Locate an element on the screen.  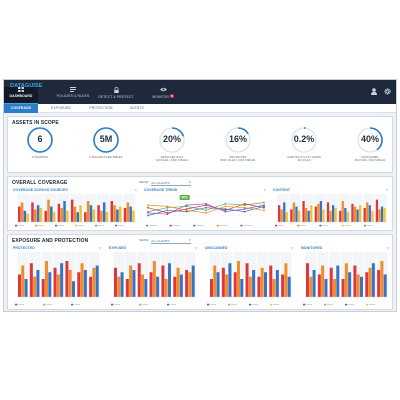
tab-protection: PROTECTION is located at coordinates (101, 108).